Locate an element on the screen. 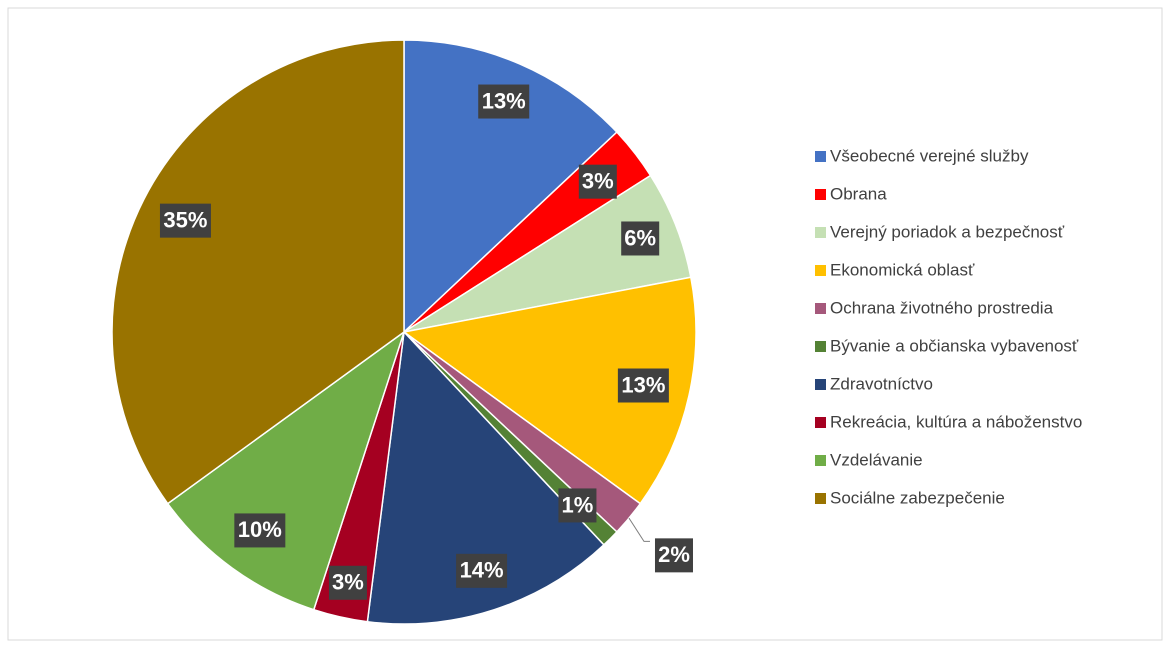 The height and width of the screenshot is (653, 1170). data-label: 10% is located at coordinates (260, 529).